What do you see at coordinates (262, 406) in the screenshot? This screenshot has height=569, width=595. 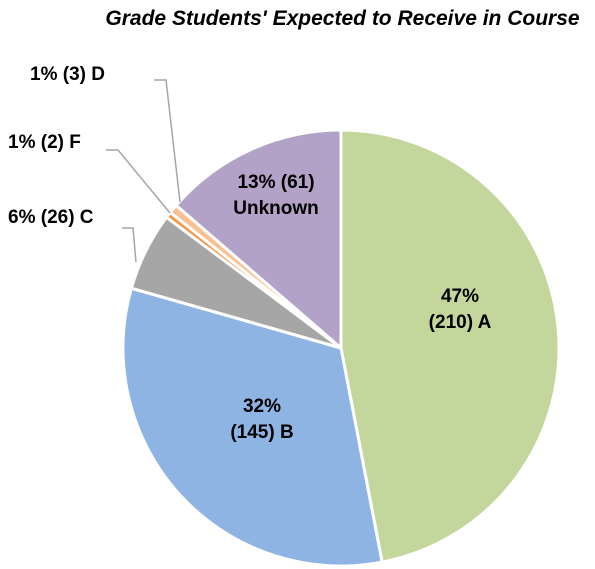 I see `data-label: 32%` at bounding box center [262, 406].